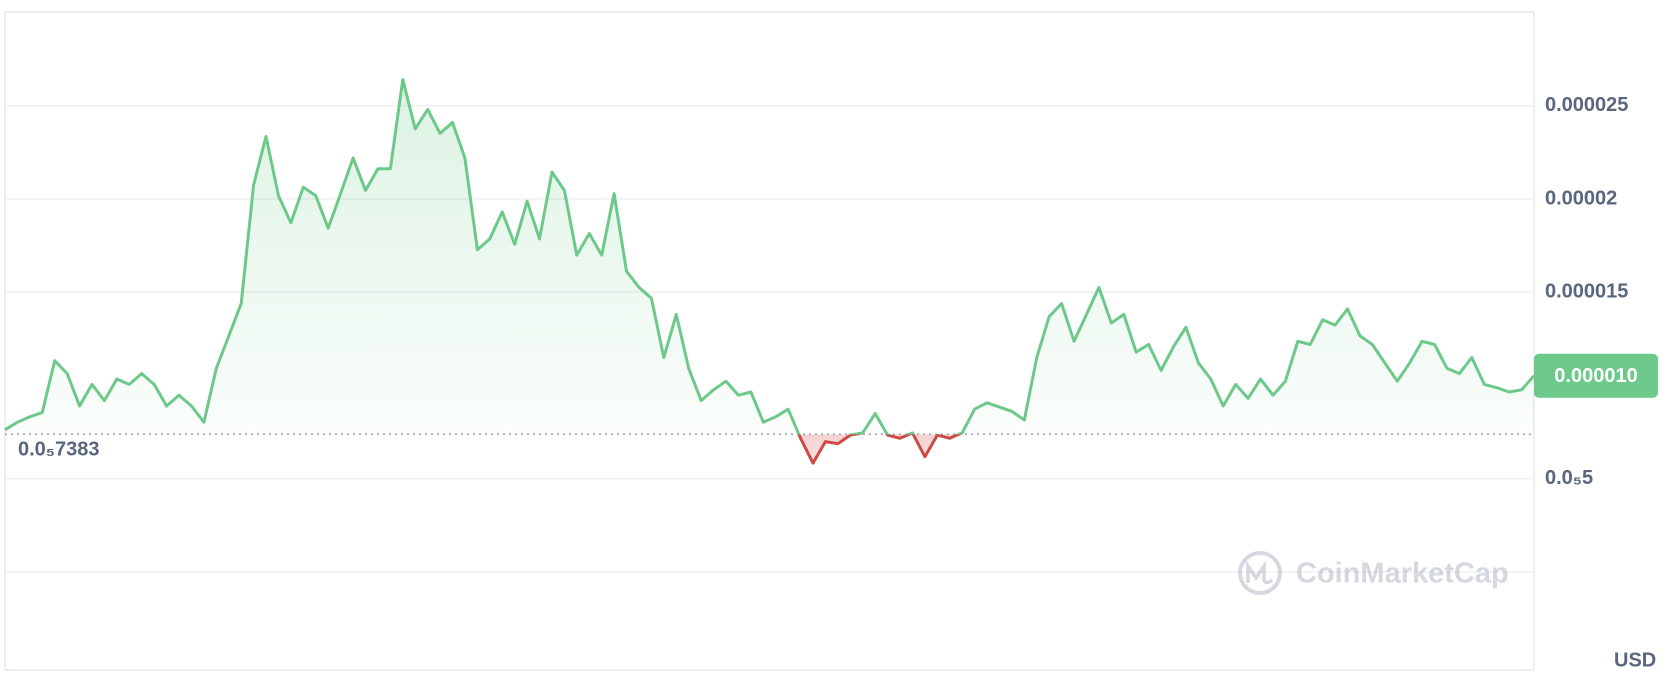 This screenshot has height=680, width=1679. I want to click on current-price-label: 0.000010, so click(1595, 376).